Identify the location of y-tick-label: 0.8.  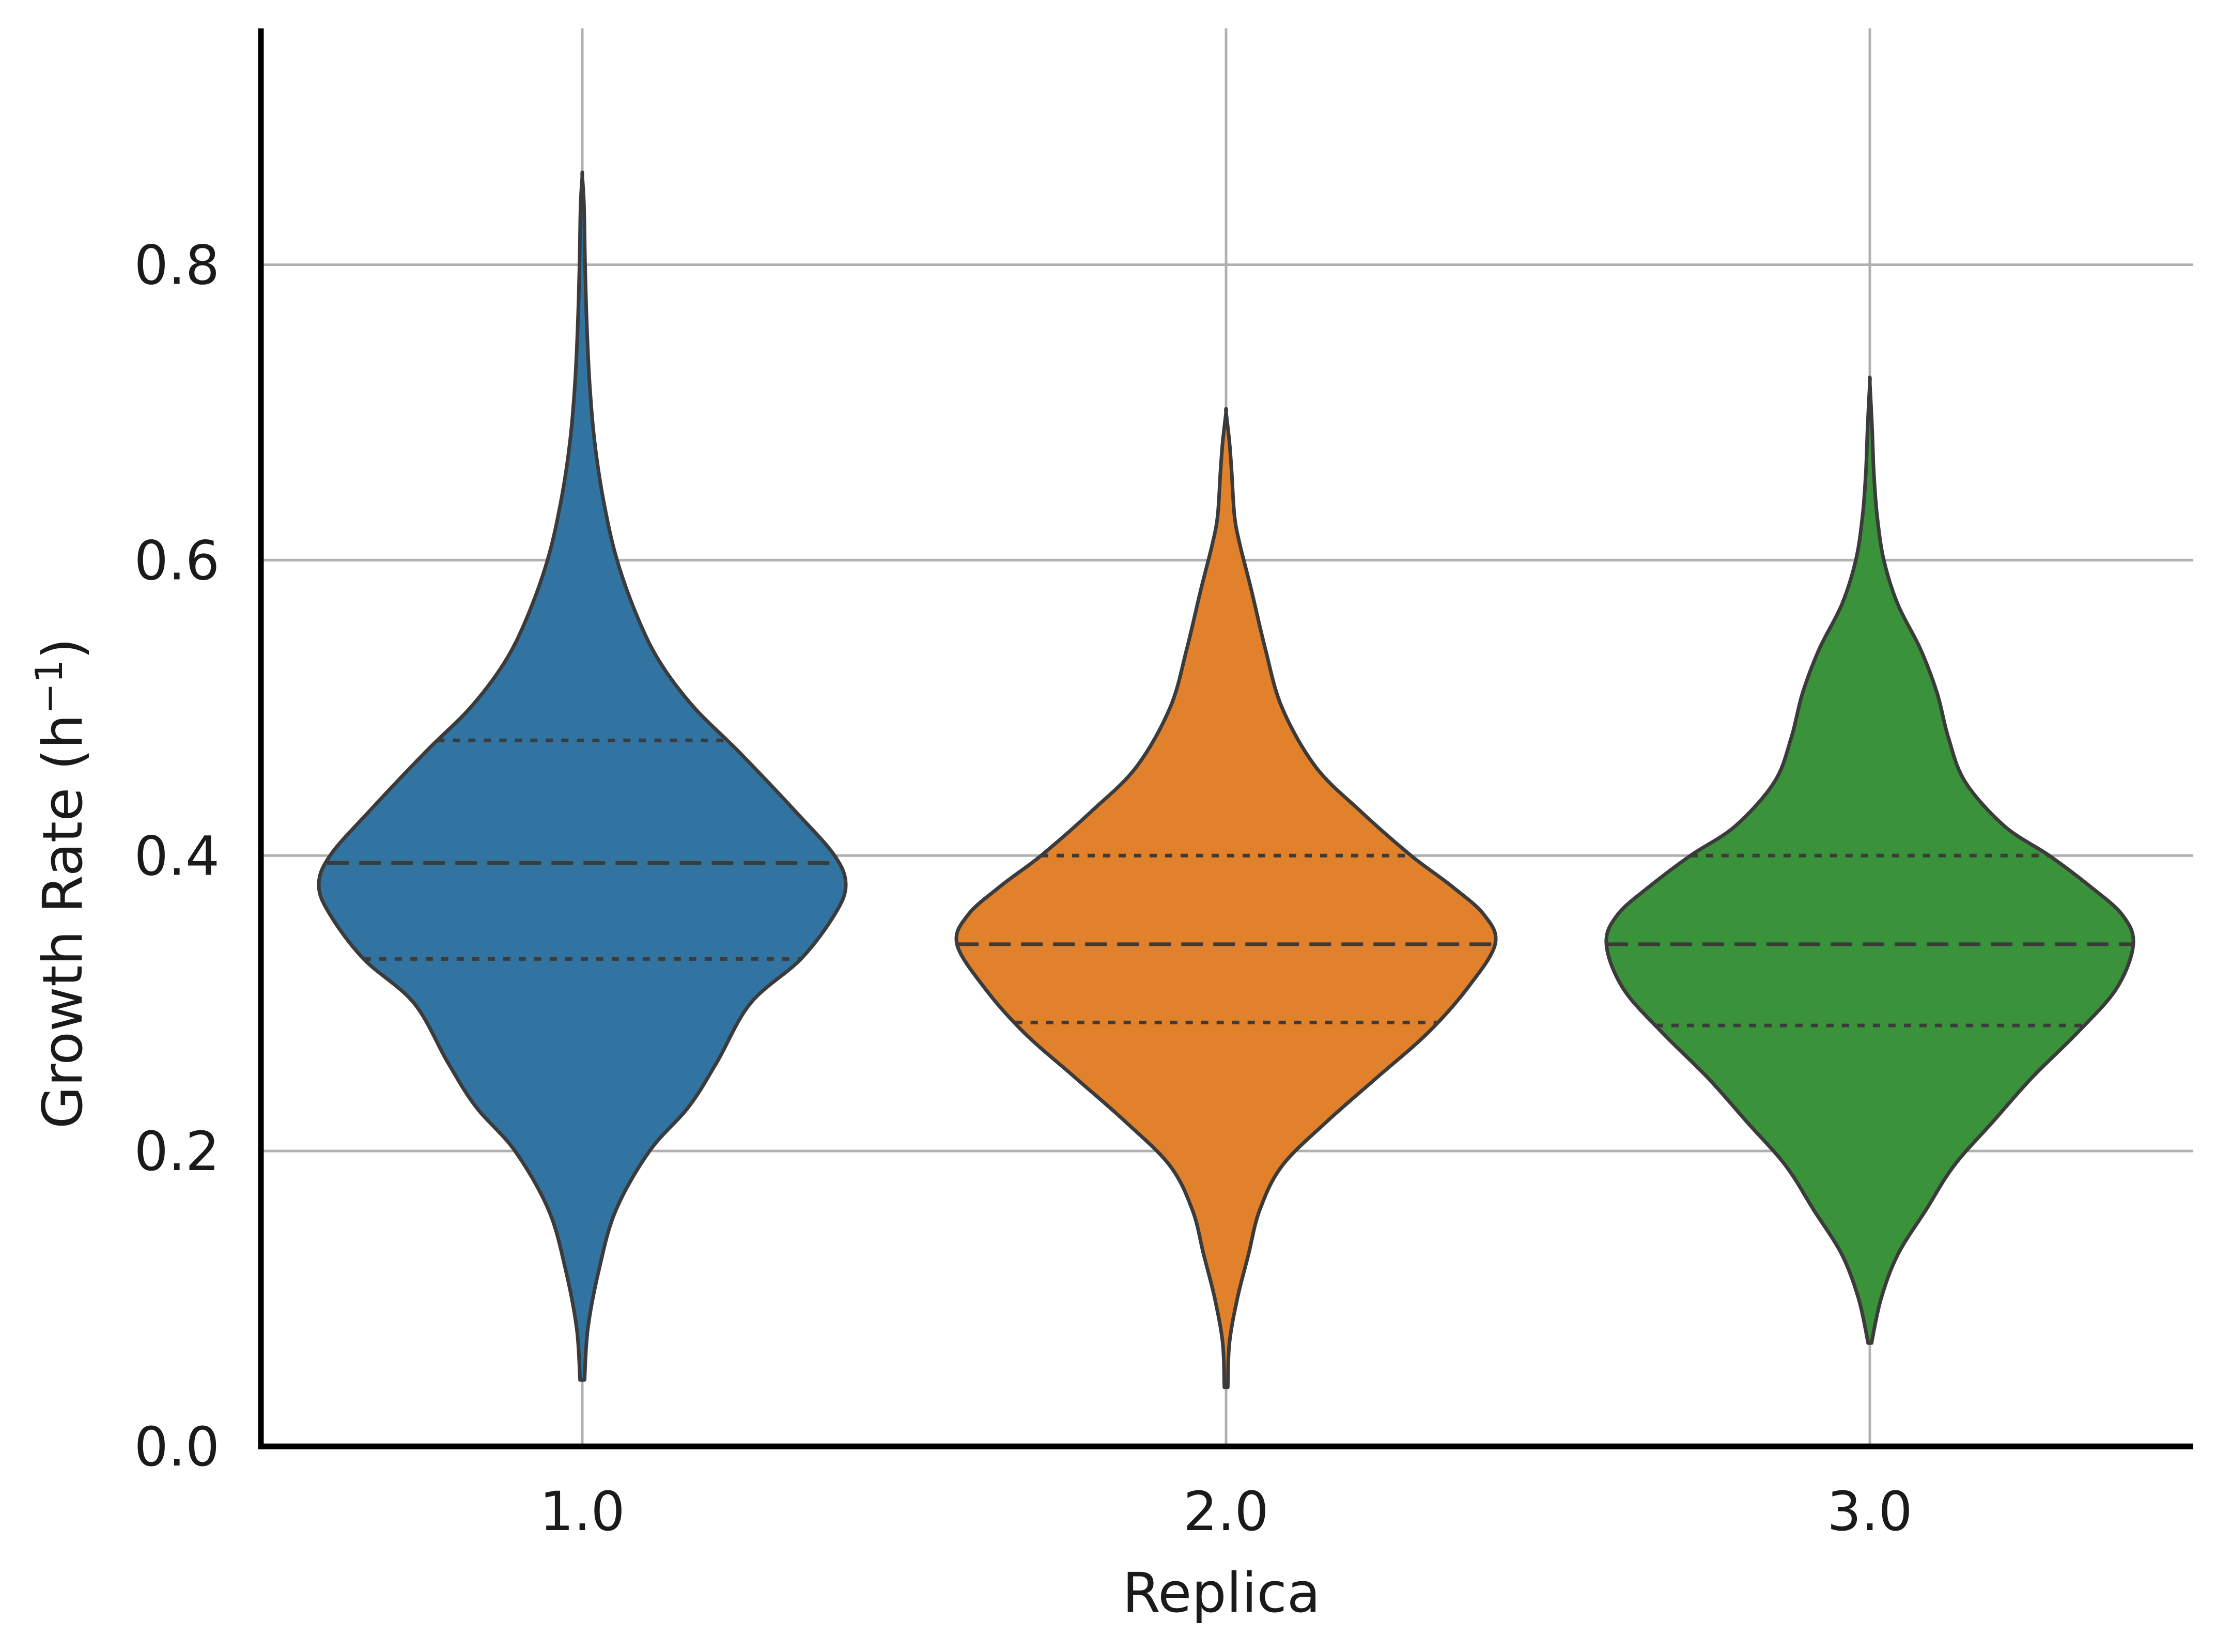
(177, 265).